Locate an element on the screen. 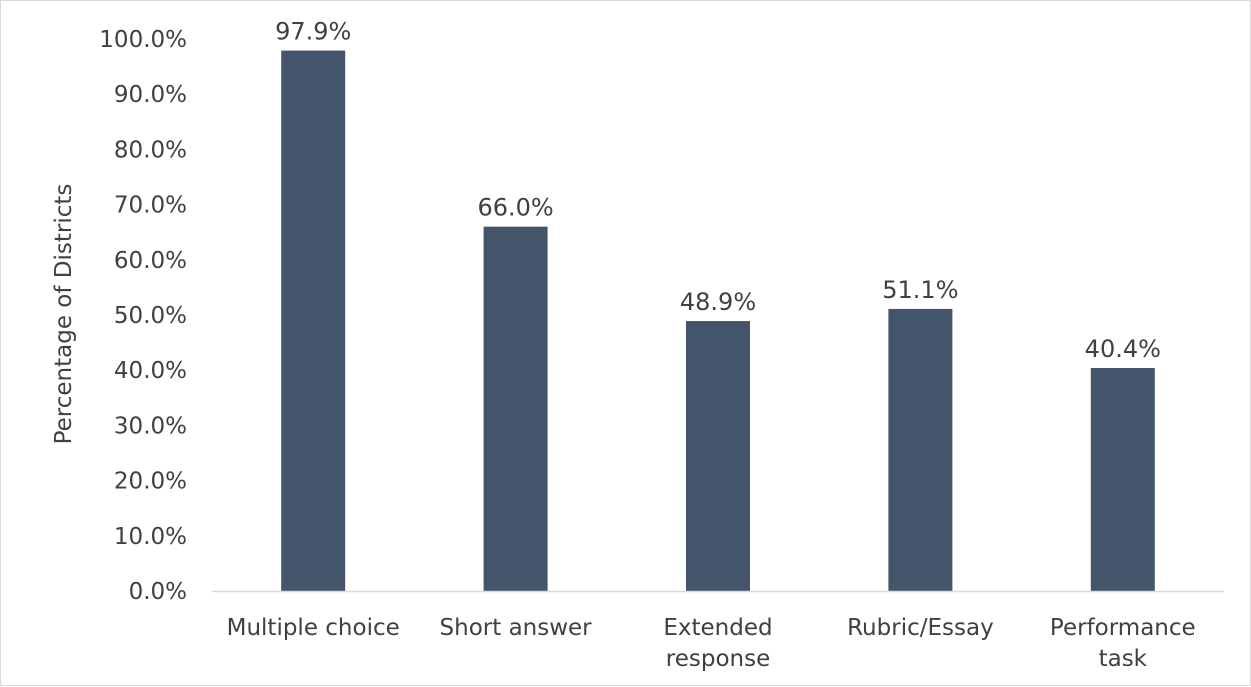 This screenshot has height=687, width=1251. y-axis-title: Percentage of Districts is located at coordinates (64, 314).